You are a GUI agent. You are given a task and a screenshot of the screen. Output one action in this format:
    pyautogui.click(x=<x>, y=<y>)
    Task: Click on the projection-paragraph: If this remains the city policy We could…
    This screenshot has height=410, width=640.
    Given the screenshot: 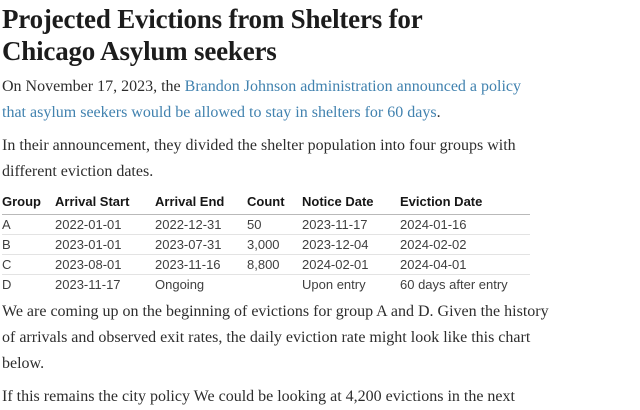 What is the action you would take?
    pyautogui.click(x=258, y=396)
    